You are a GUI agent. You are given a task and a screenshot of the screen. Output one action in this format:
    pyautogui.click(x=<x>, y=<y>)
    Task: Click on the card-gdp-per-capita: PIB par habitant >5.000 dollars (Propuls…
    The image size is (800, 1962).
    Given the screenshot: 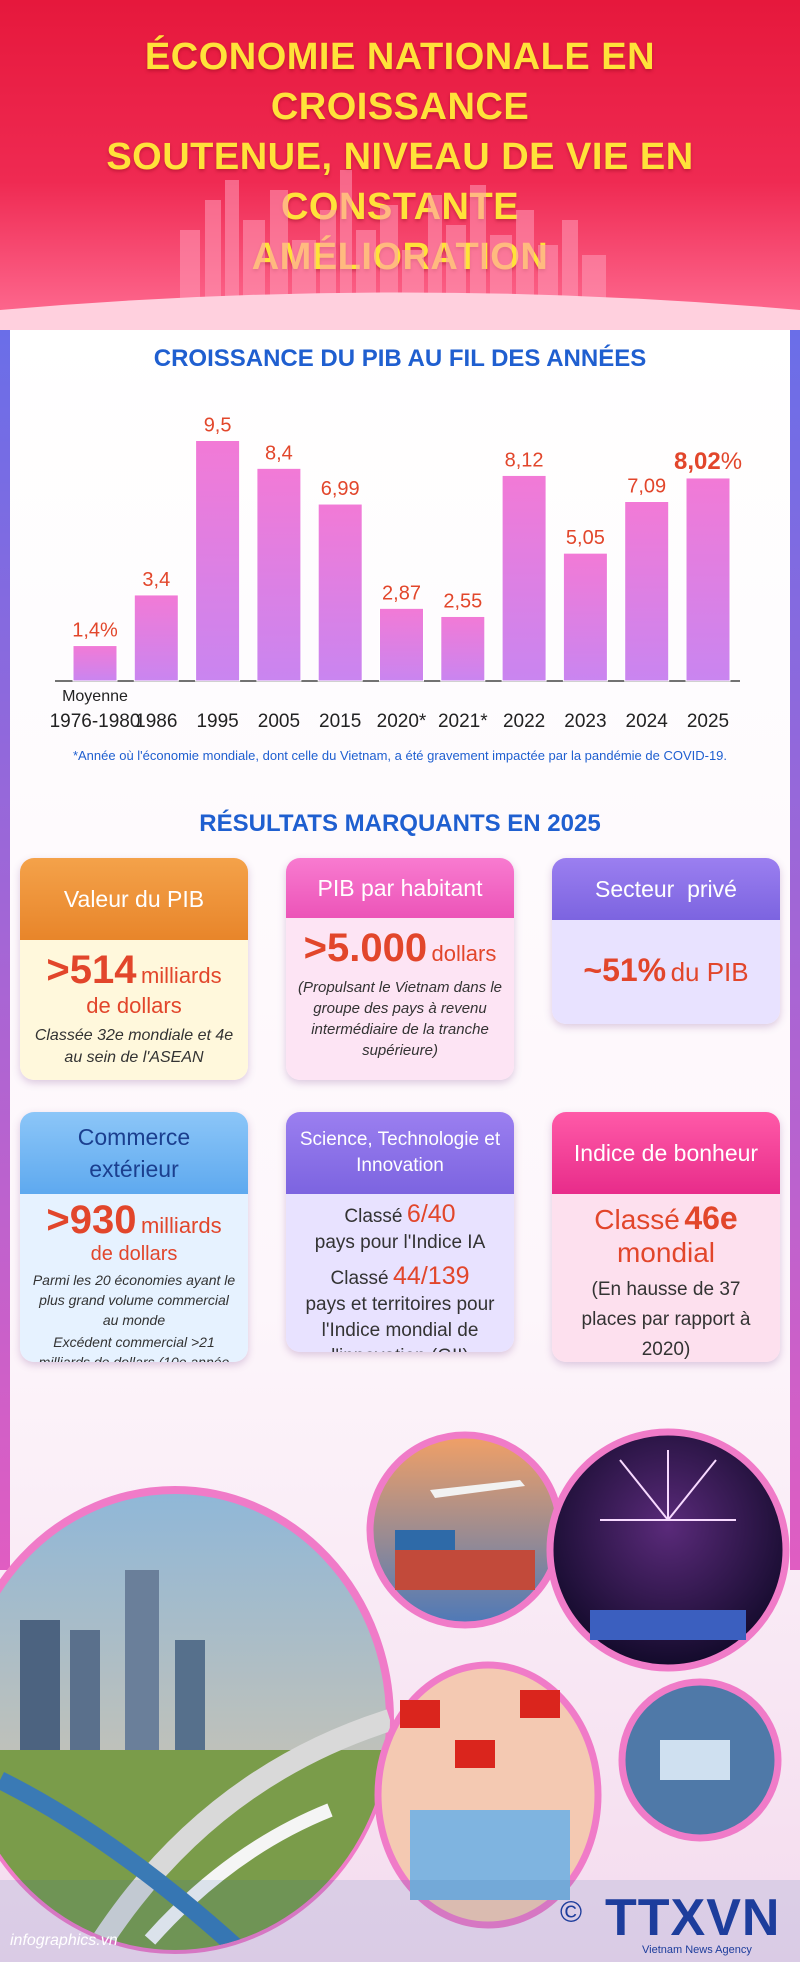 What is the action you would take?
    pyautogui.click(x=400, y=969)
    